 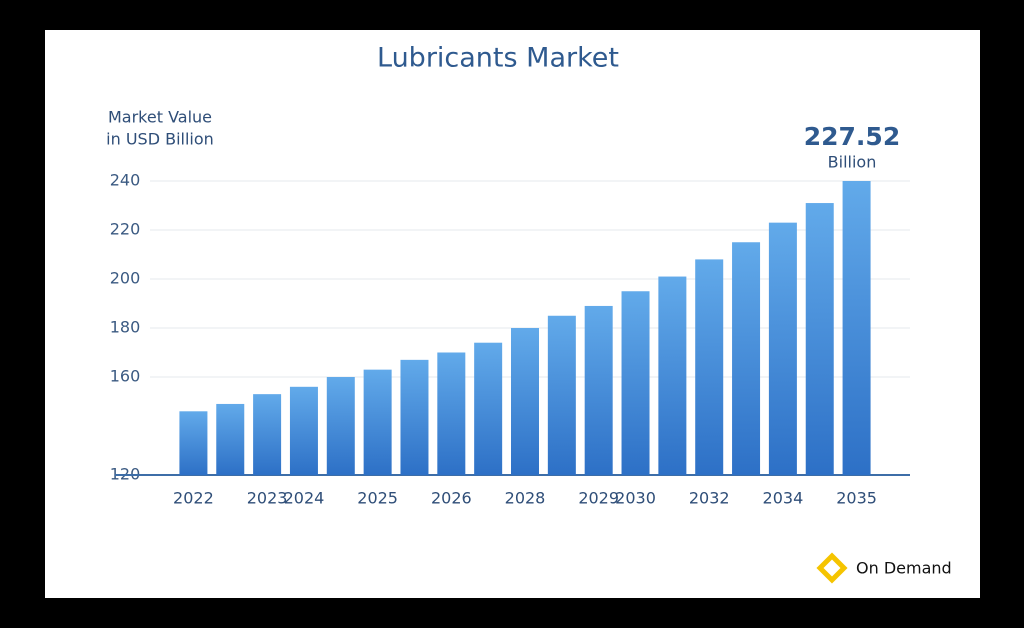 What do you see at coordinates (783, 498) in the screenshot?
I see `x-tick-label: 2034` at bounding box center [783, 498].